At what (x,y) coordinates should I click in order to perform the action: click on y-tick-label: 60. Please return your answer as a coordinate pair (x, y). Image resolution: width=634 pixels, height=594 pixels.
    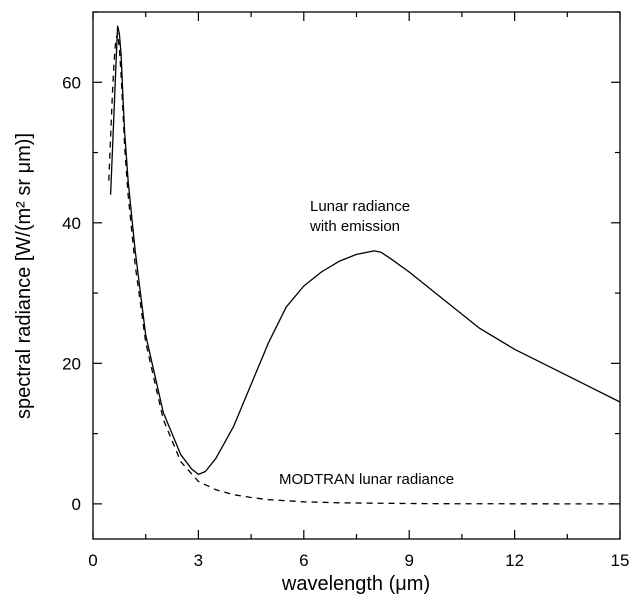
    Looking at the image, I should click on (71, 82).